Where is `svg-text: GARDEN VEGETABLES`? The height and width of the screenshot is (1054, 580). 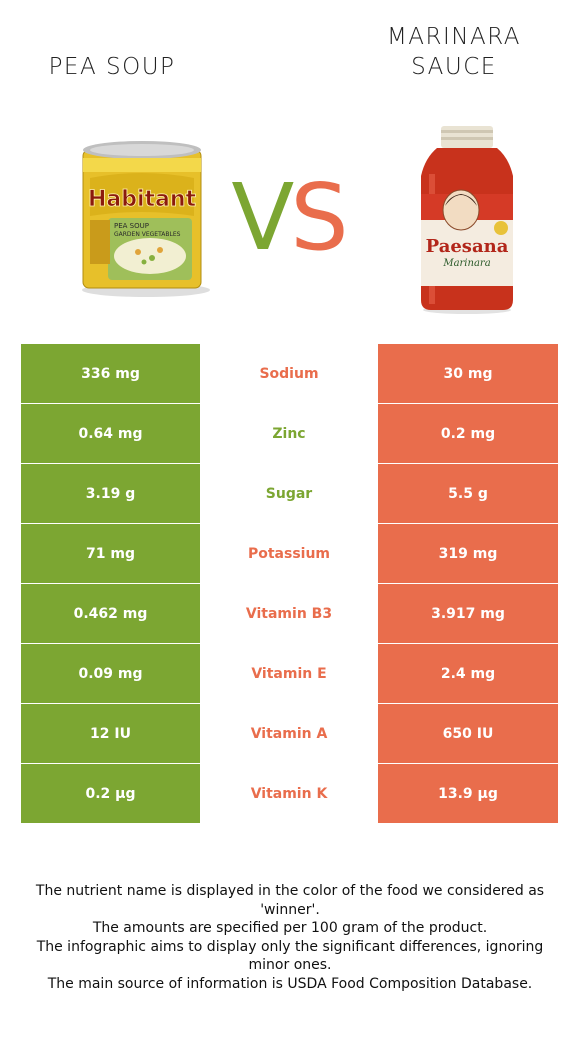
svg-text: GARDEN VEGETABLES is located at coordinates (147, 234).